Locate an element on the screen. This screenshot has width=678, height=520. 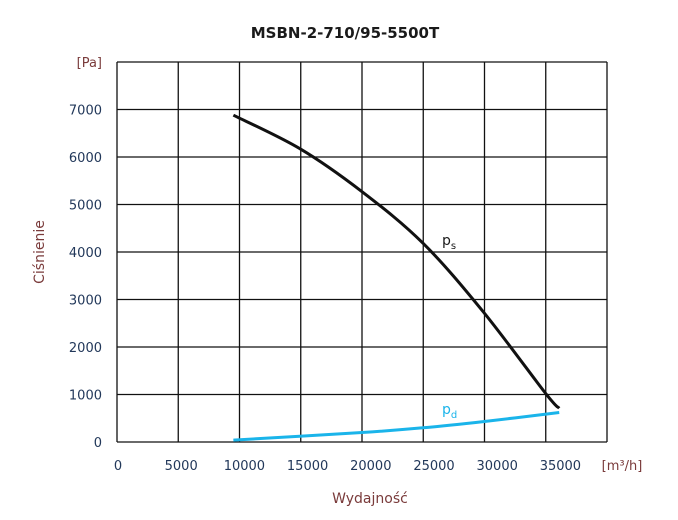
x-tick-label: 10000 is located at coordinates (244, 466).